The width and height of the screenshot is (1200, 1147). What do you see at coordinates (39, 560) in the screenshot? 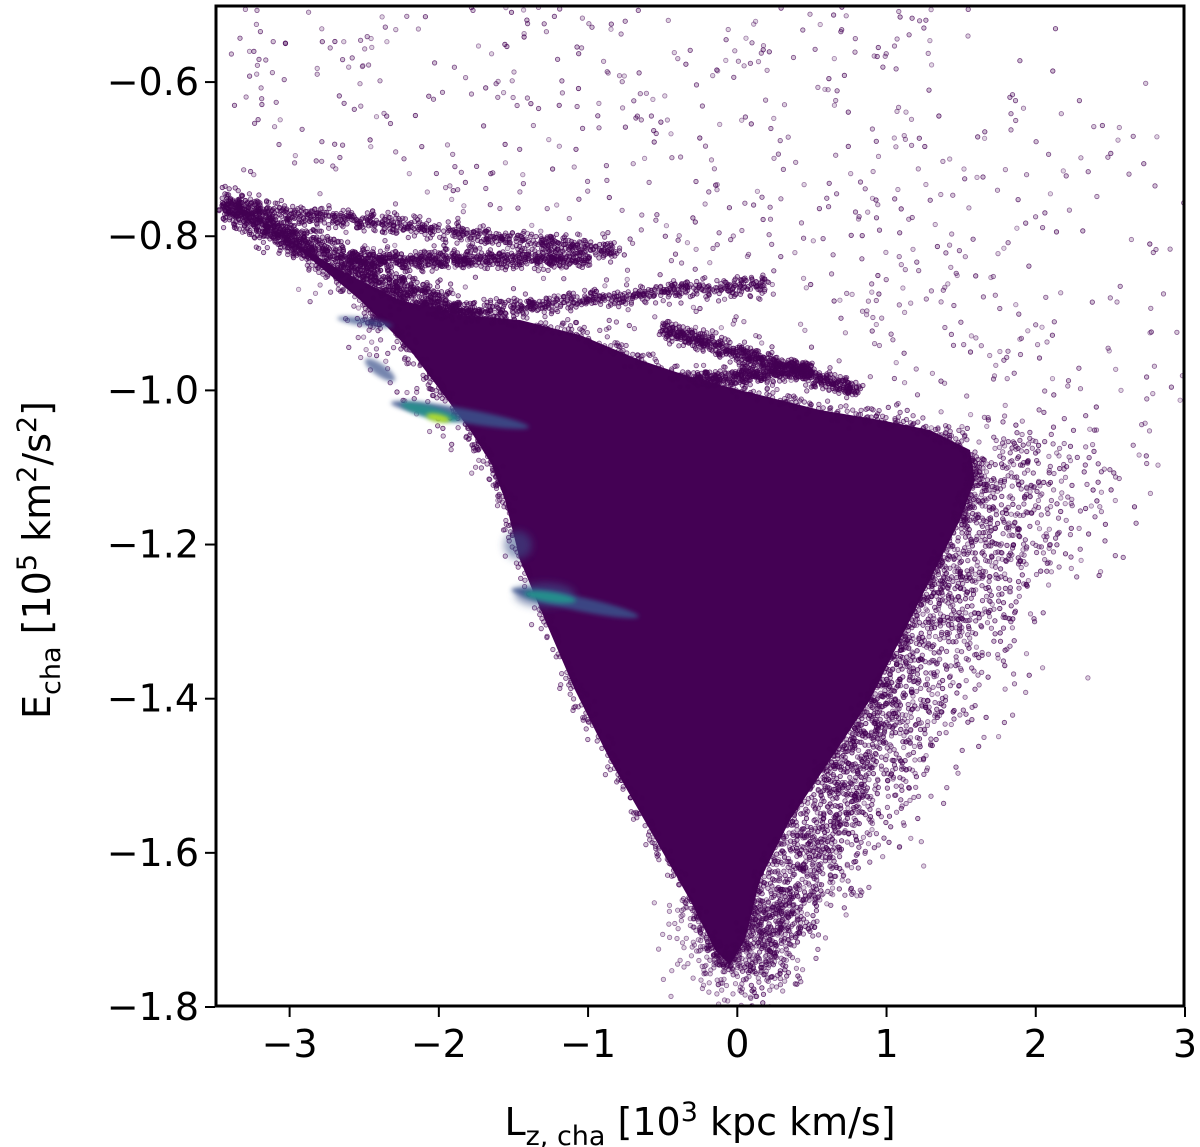
I see `y-axis-label: Echa [105 km2/s2]` at bounding box center [39, 560].